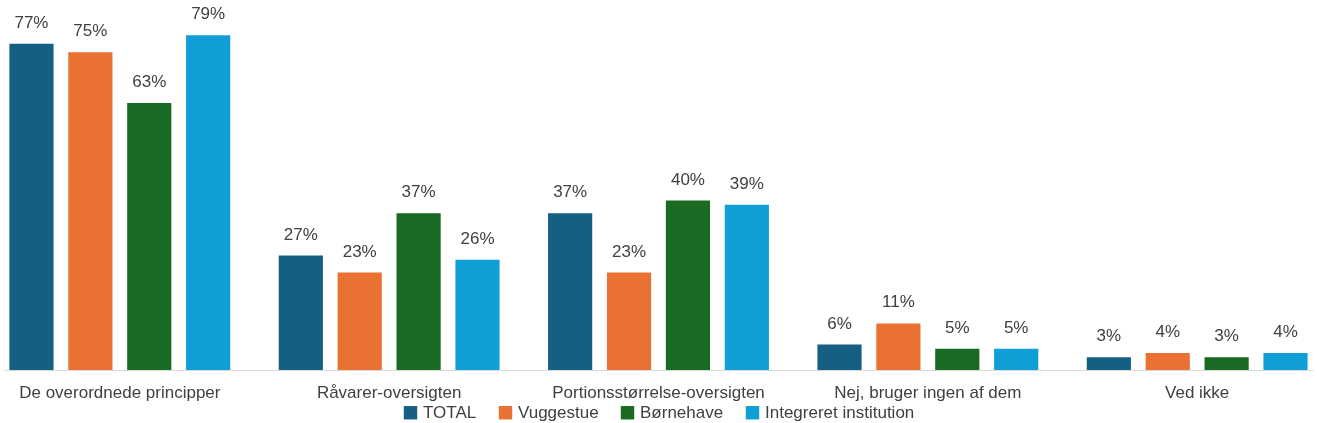  What do you see at coordinates (450, 412) in the screenshot?
I see `legend-label: TOTAL` at bounding box center [450, 412].